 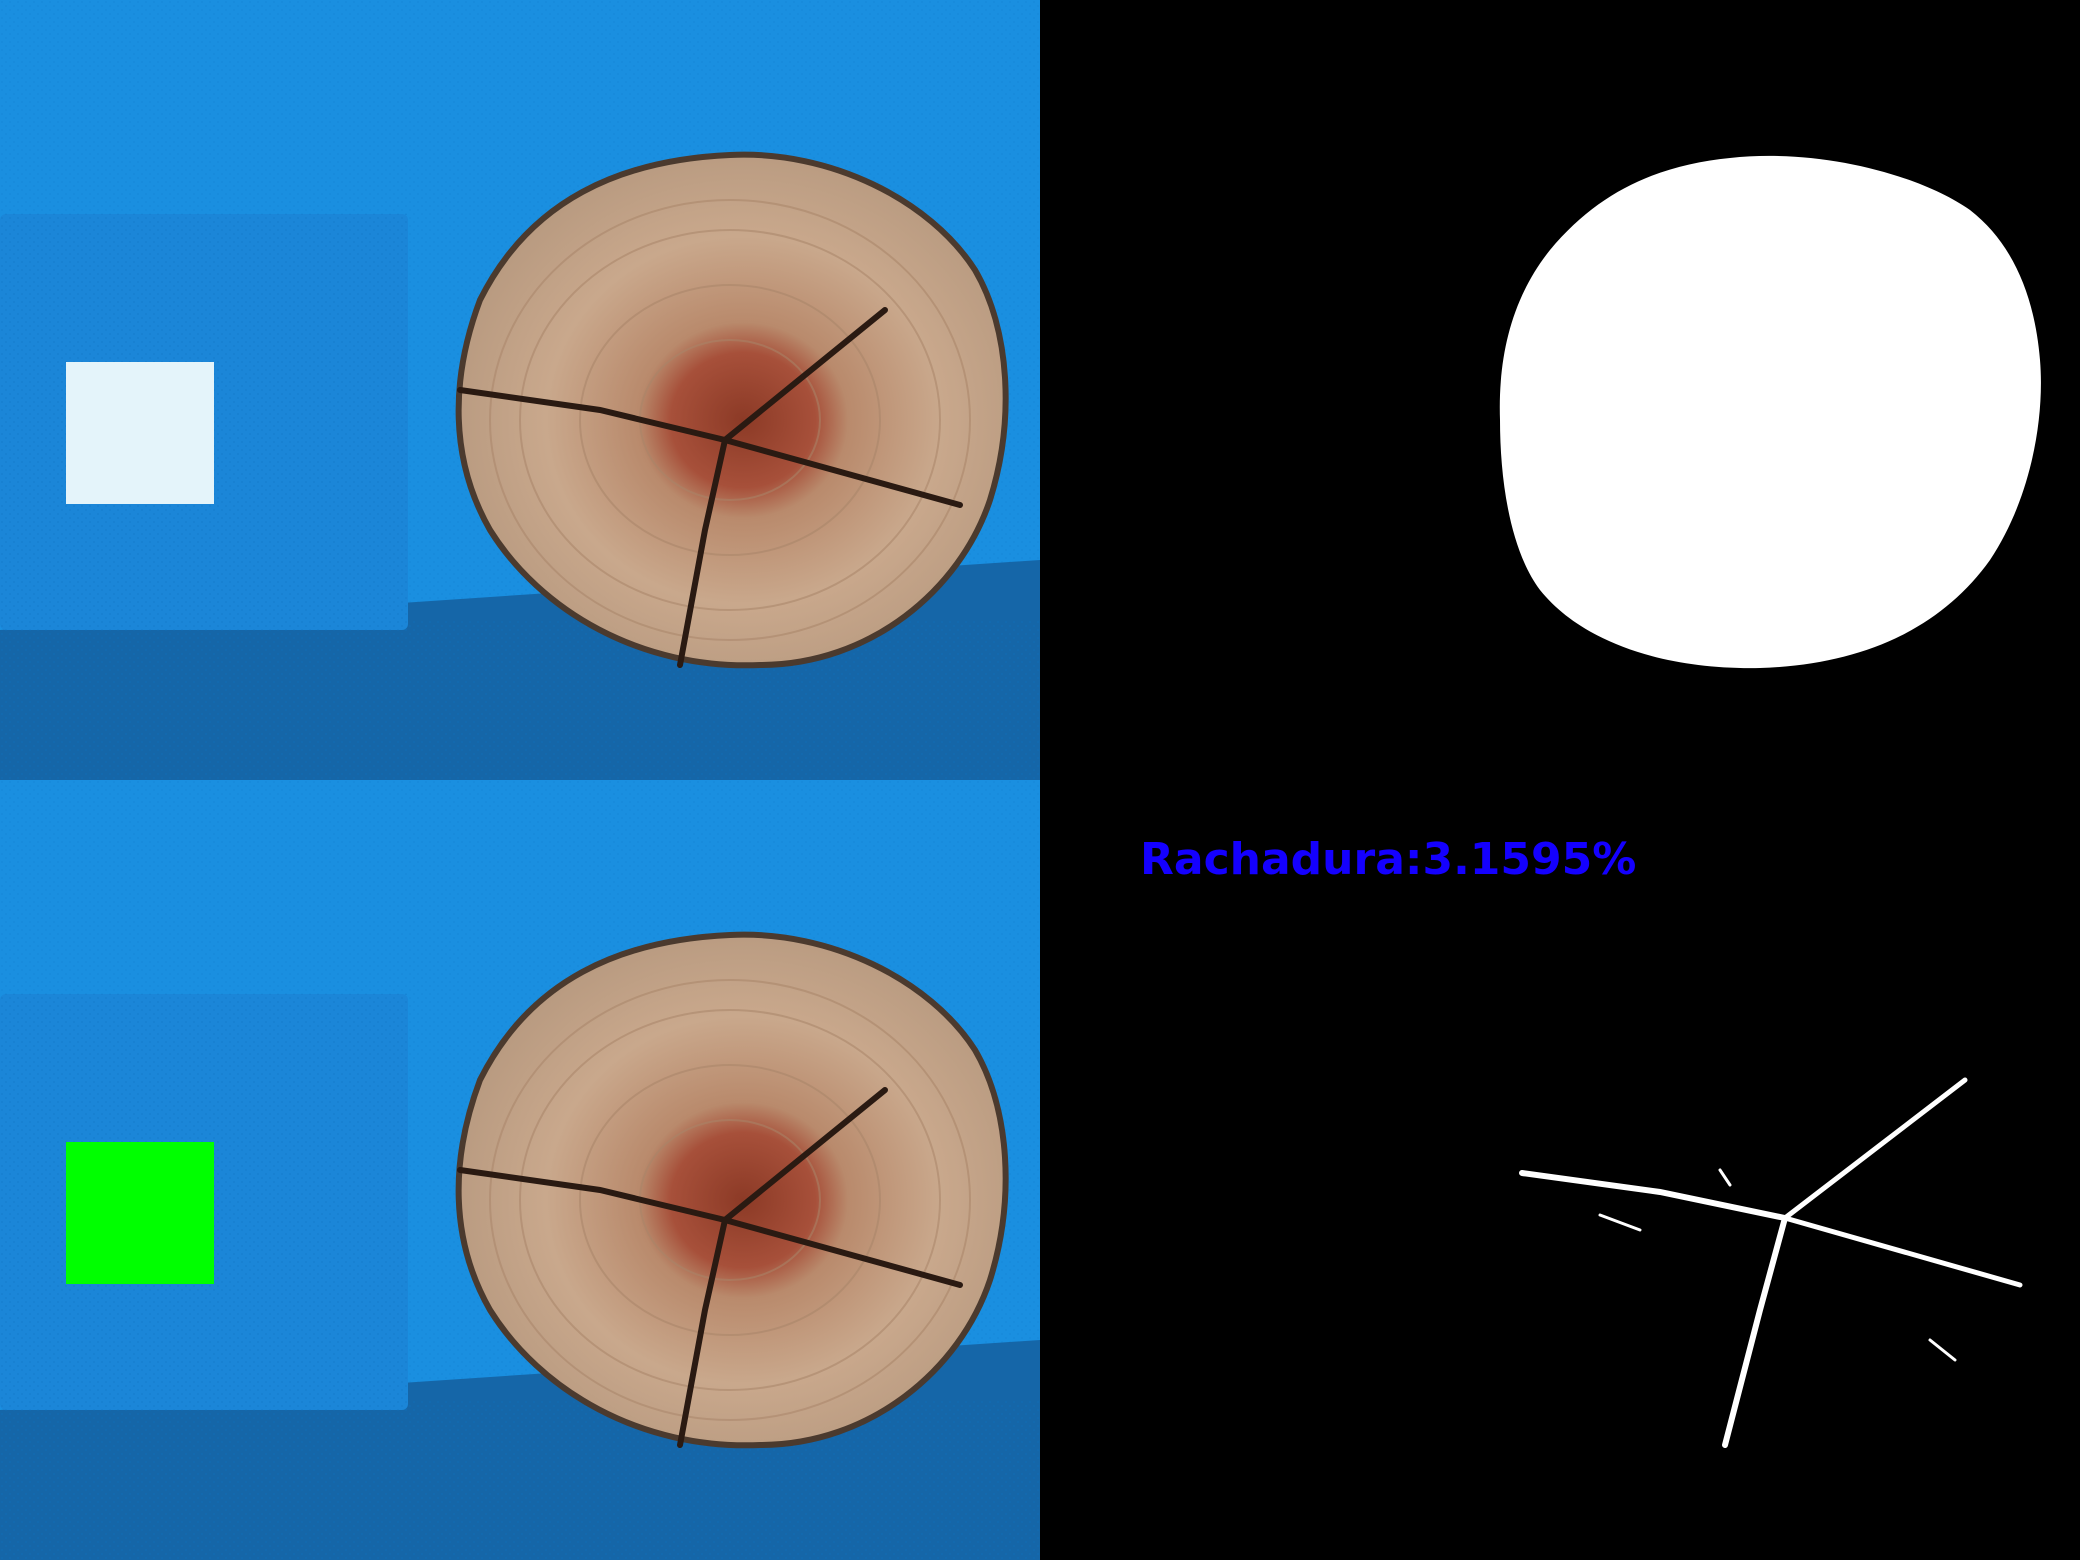 I want to click on crack-mask, so click(x=1771, y=1262).